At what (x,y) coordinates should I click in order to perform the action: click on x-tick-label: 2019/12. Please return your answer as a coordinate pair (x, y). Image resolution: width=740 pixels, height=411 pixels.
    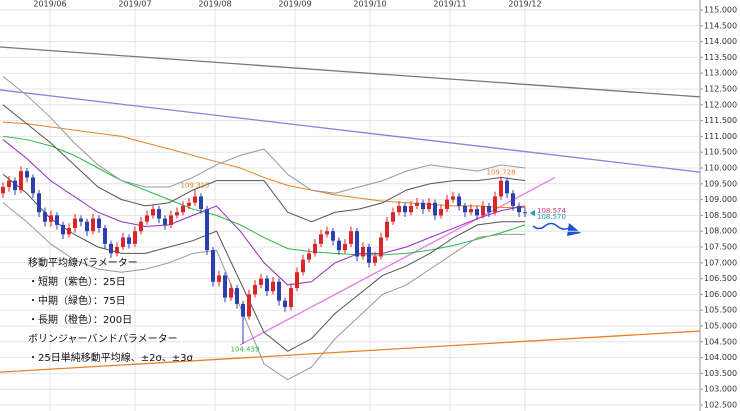
    Looking at the image, I should click on (524, 4).